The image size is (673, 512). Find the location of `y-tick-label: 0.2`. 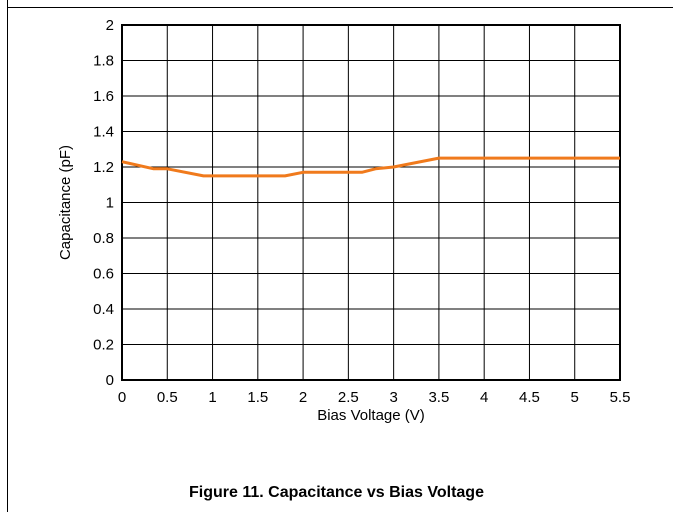

y-tick-label: 0.2 is located at coordinates (103, 345).